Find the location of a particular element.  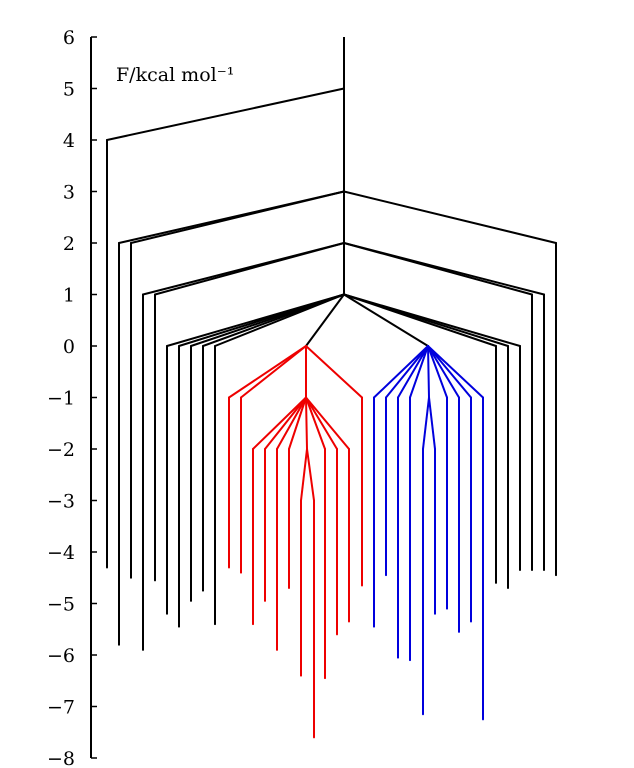

y-tick-label: −1 is located at coordinates (61, 399).